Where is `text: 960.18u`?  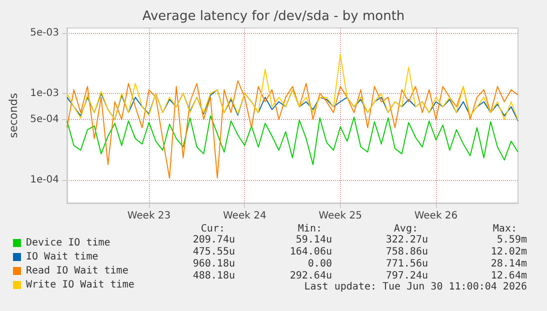 text: 960.18u is located at coordinates (213, 264).